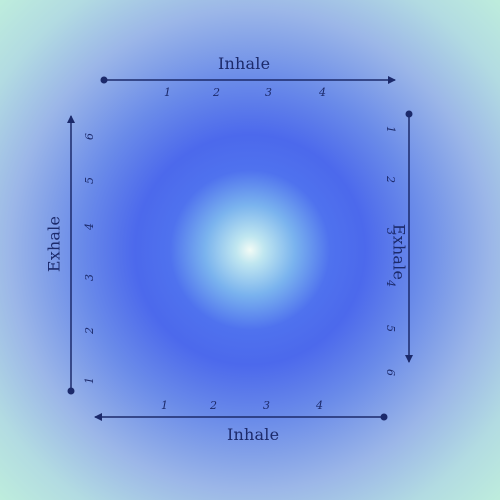 This screenshot has width=500, height=500. What do you see at coordinates (164, 405) in the screenshot?
I see `bottom-count: 1` at bounding box center [164, 405].